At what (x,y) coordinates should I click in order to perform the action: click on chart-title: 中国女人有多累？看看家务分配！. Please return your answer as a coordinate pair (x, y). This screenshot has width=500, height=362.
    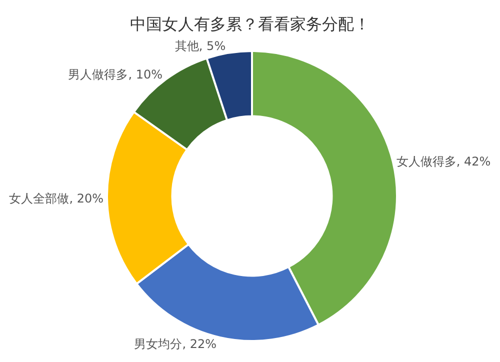
    Looking at the image, I should click on (250, 24).